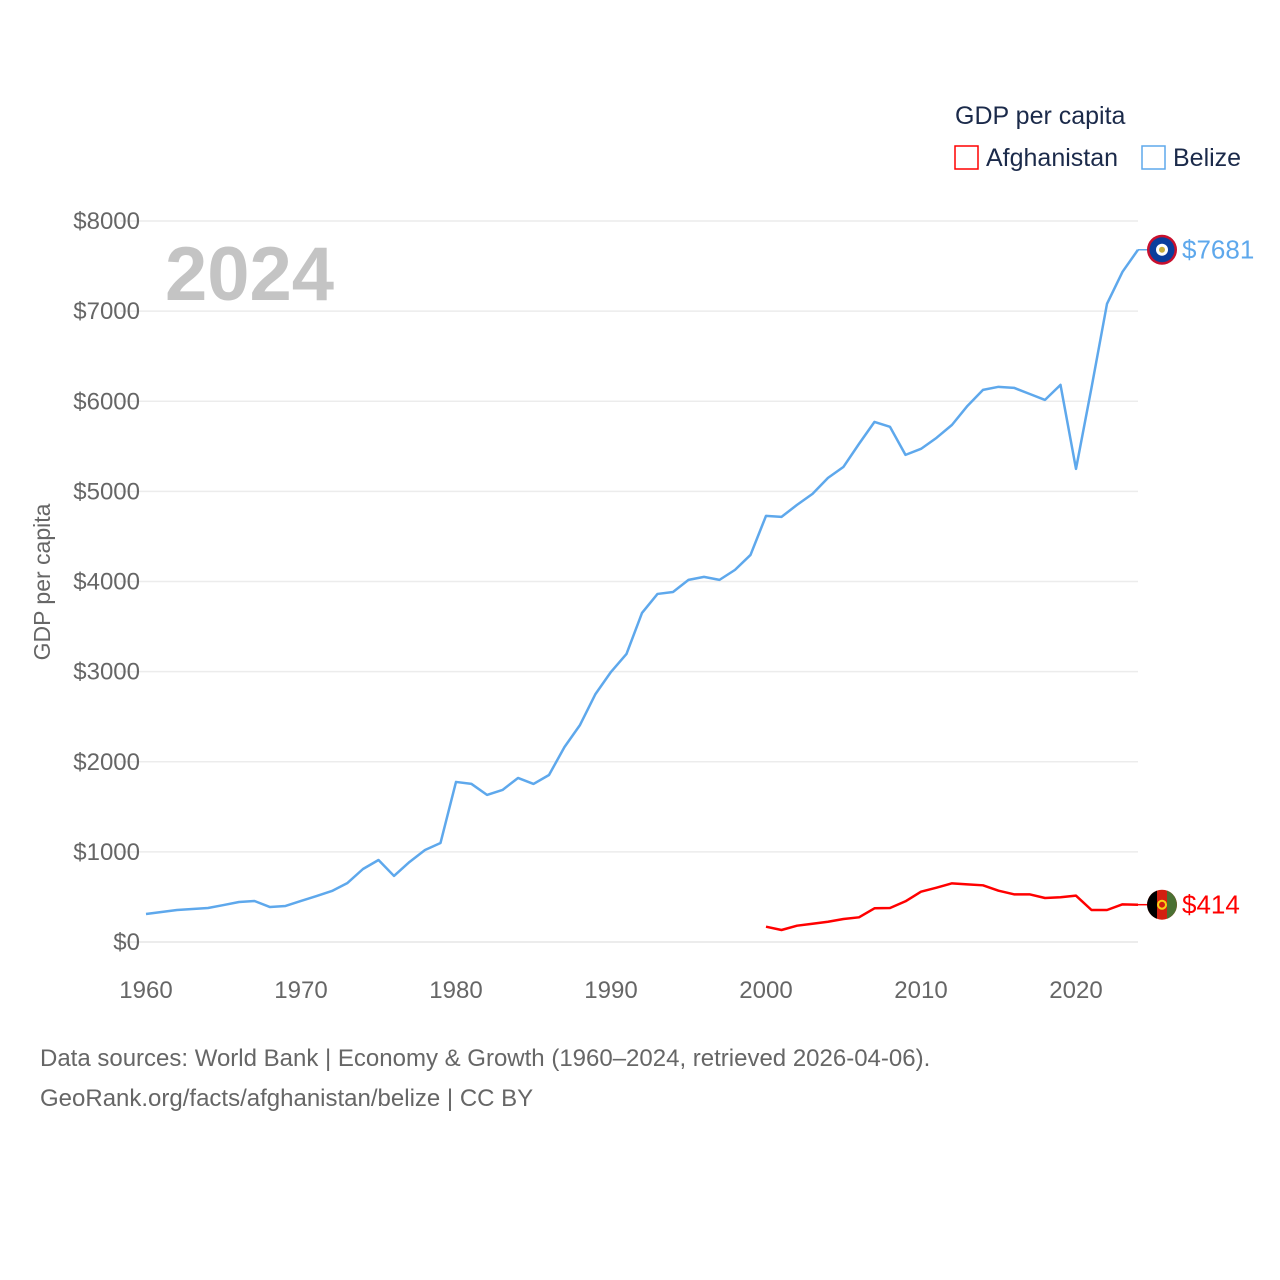 Image resolution: width=1280 pixels, height=1280 pixels. I want to click on y-tick-label: $3000, so click(106, 672).